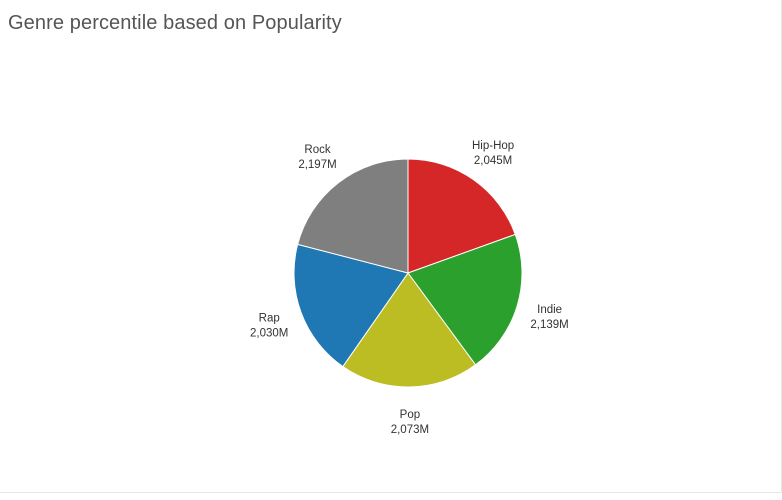 The image size is (782, 500). Describe the element at coordinates (351, 305) in the screenshot. I see `pie-slice-rap` at that location.